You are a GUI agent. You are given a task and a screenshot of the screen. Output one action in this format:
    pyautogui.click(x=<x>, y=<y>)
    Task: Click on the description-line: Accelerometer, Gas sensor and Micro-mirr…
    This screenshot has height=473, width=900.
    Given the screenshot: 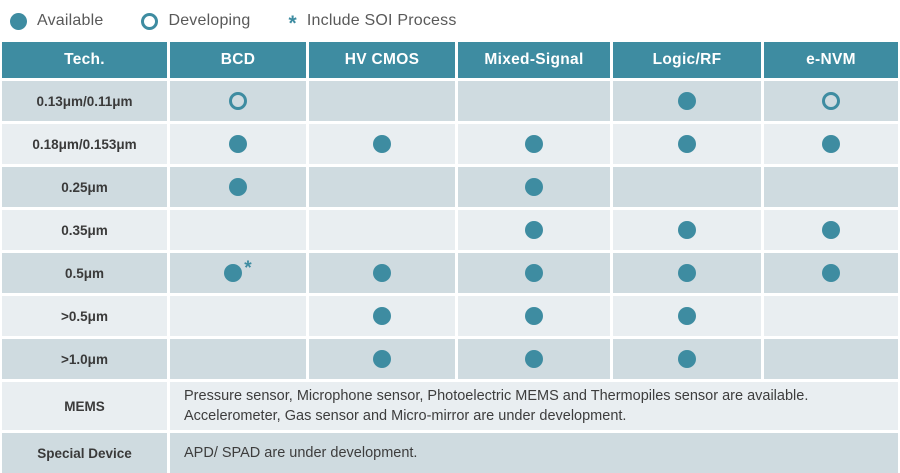 What is the action you would take?
    pyautogui.click(x=405, y=416)
    